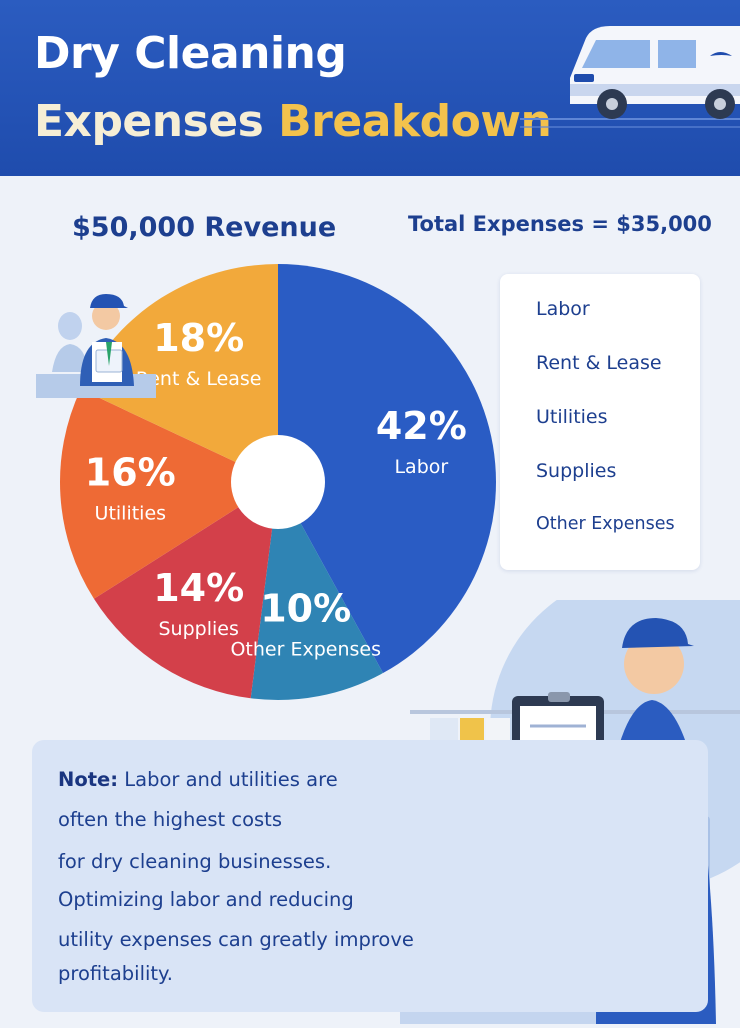  Describe the element at coordinates (198, 338) in the screenshot. I see `pie-value-label: 18%` at that location.